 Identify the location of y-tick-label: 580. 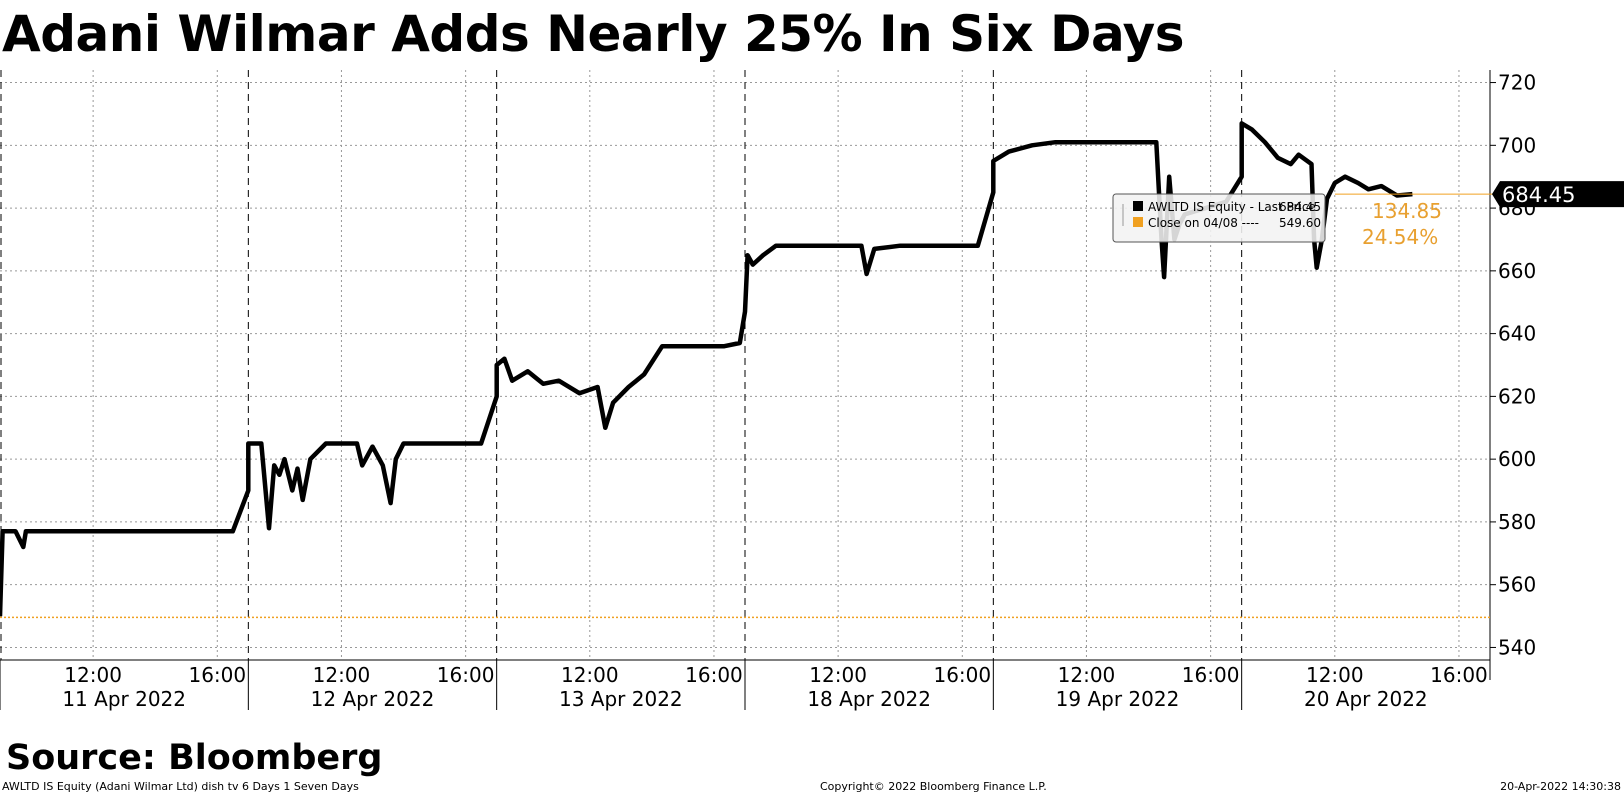
(1517, 522).